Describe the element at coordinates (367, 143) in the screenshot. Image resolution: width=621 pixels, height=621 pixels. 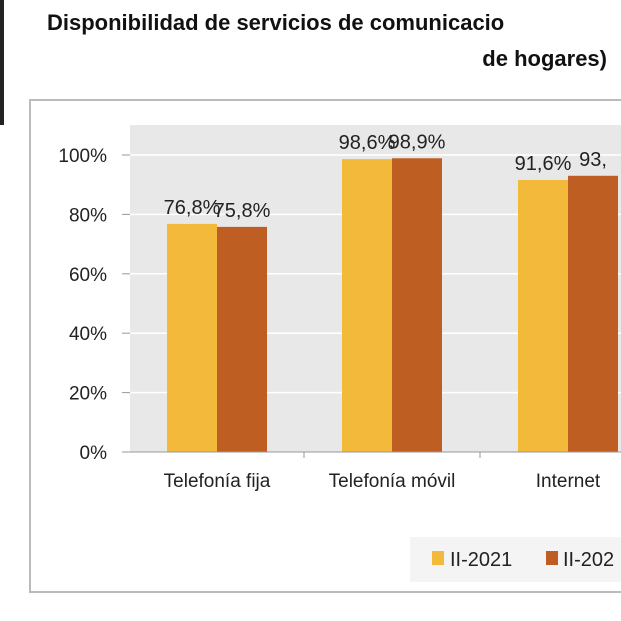
I see `data-label: 98,6%` at that location.